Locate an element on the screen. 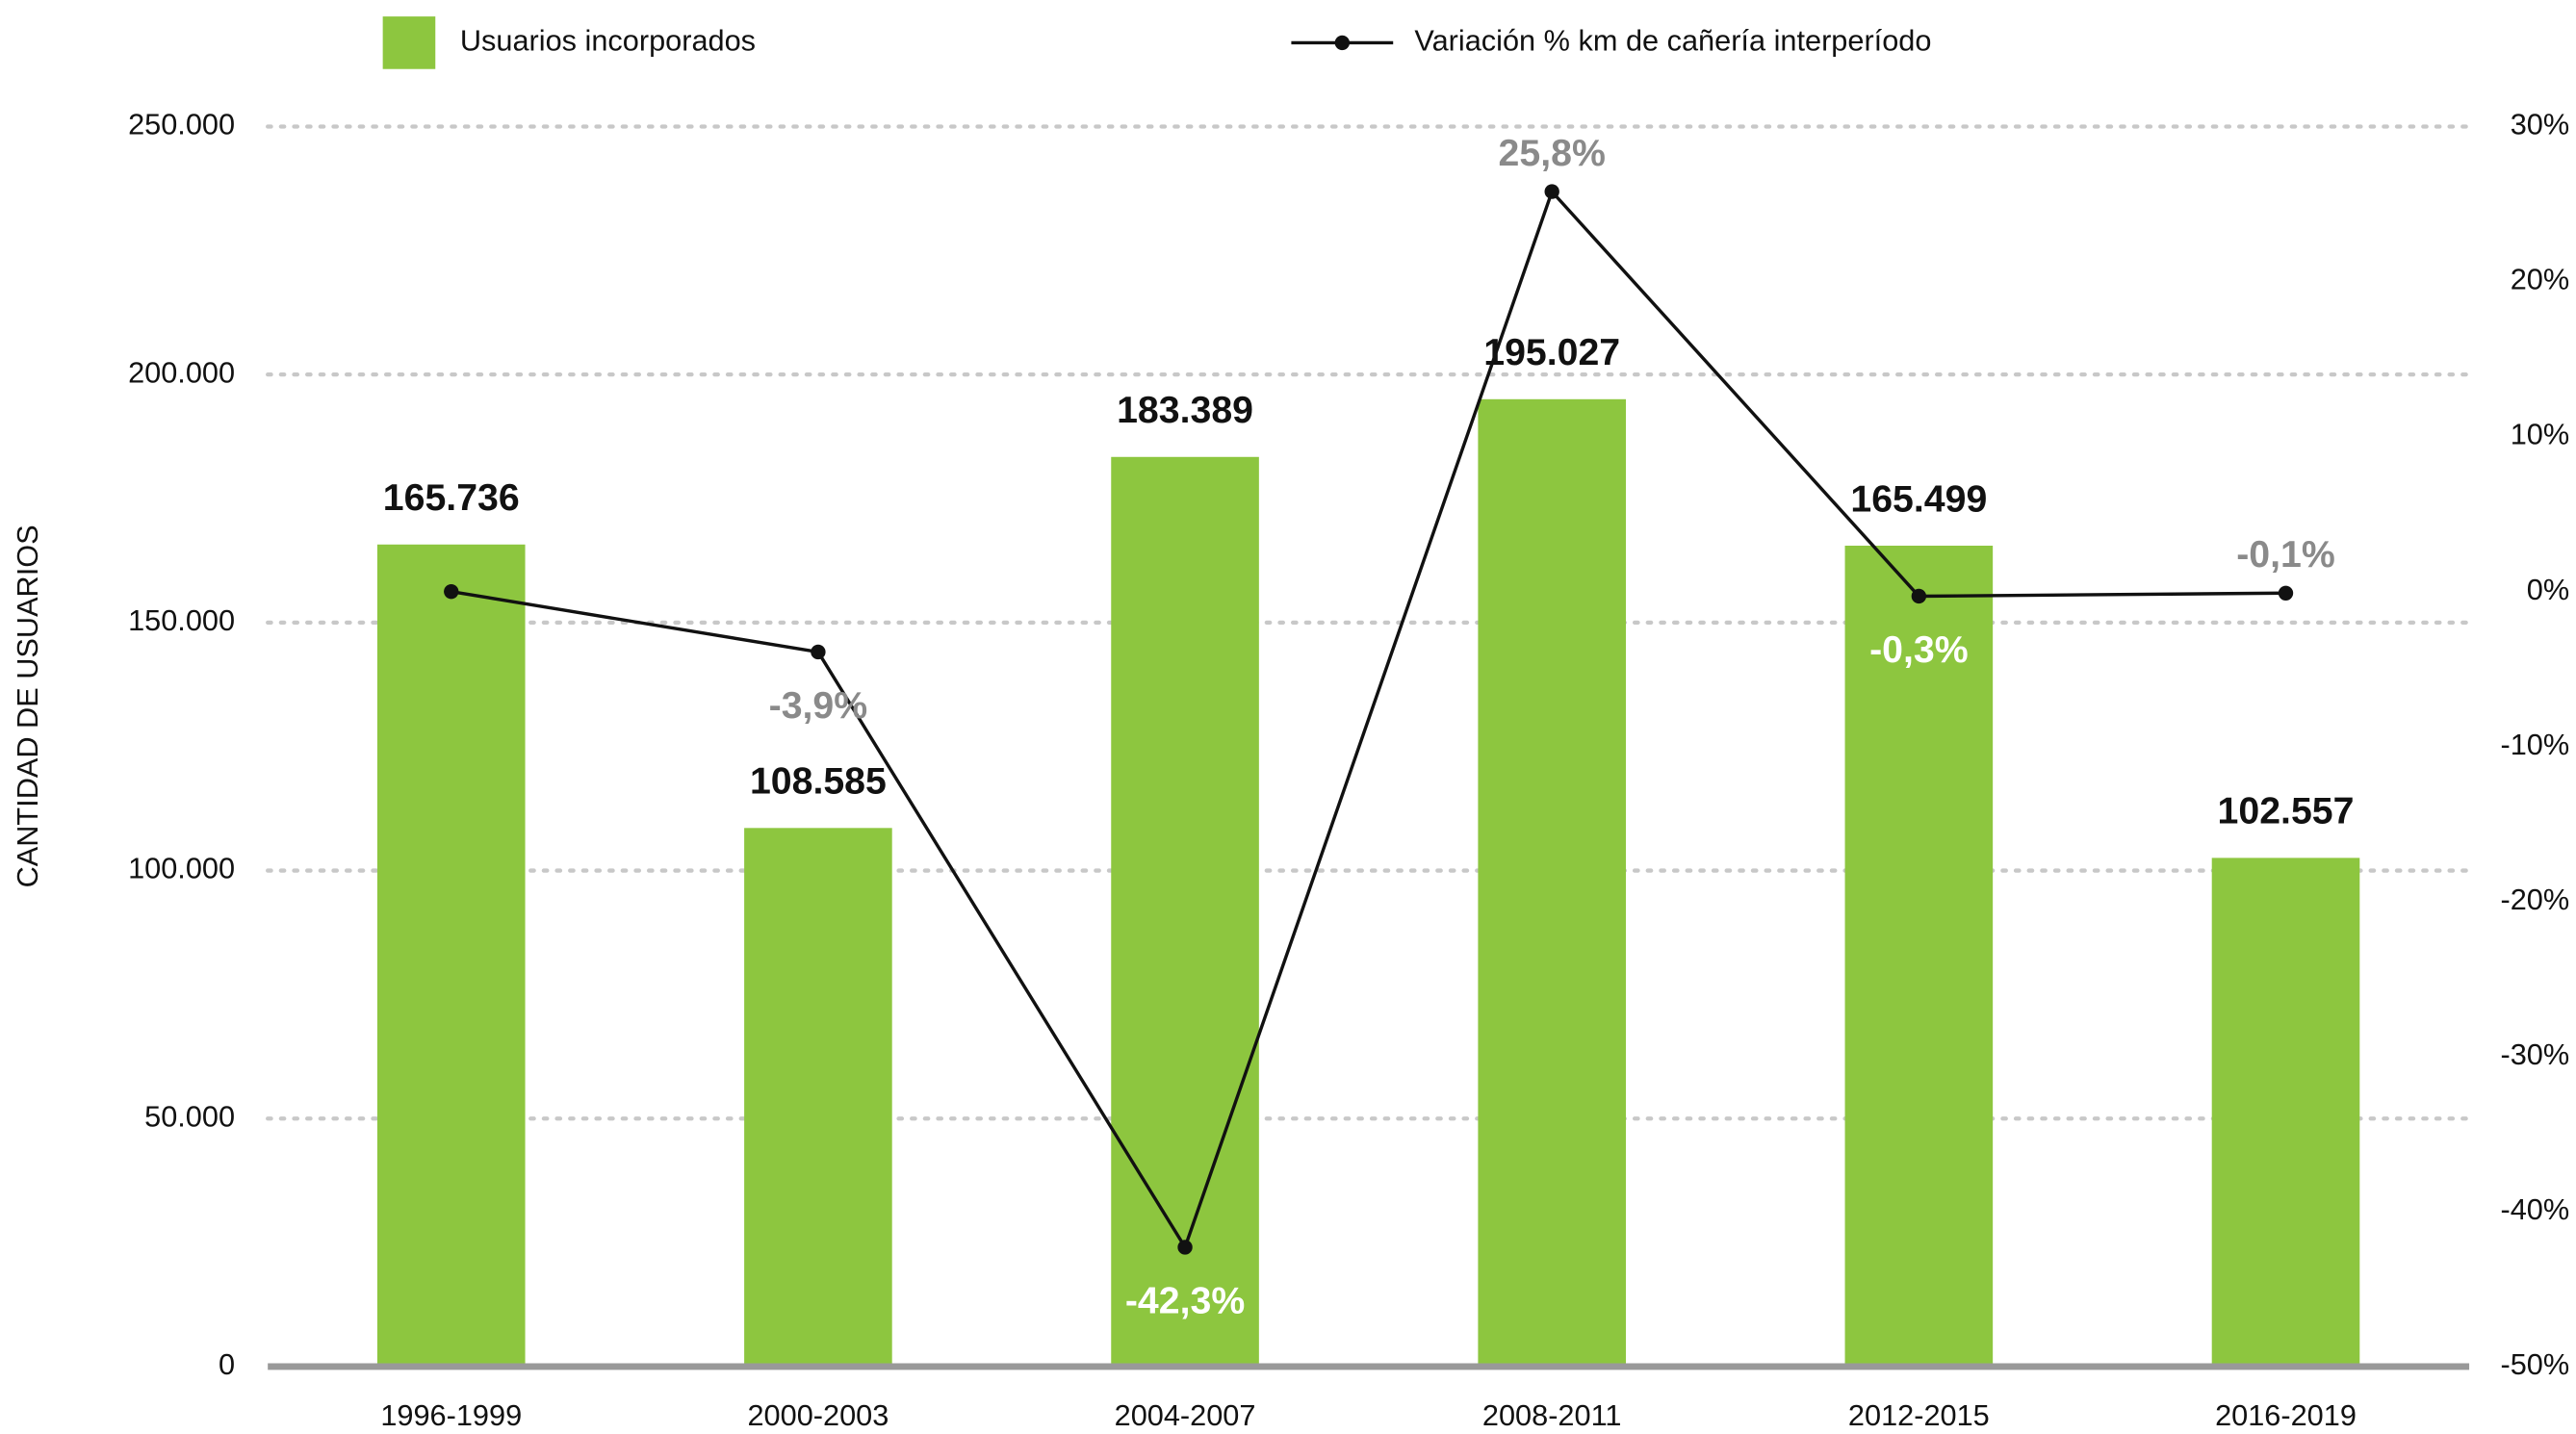 The image size is (2576, 1434). line-value-label: -3,9% is located at coordinates (819, 705).